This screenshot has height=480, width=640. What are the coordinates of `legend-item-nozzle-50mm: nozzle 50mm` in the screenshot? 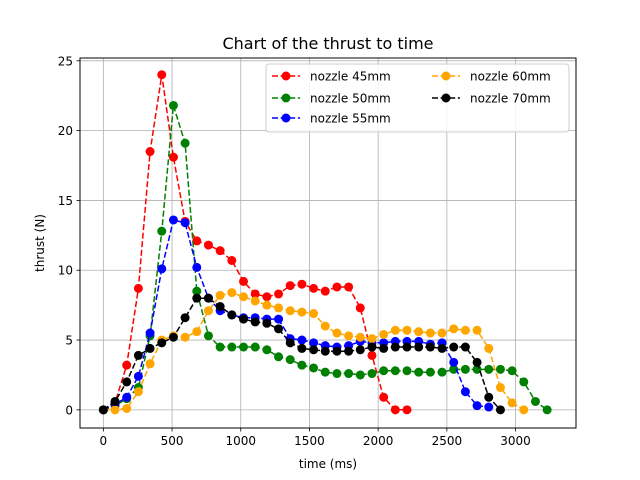 It's located at (331, 99).